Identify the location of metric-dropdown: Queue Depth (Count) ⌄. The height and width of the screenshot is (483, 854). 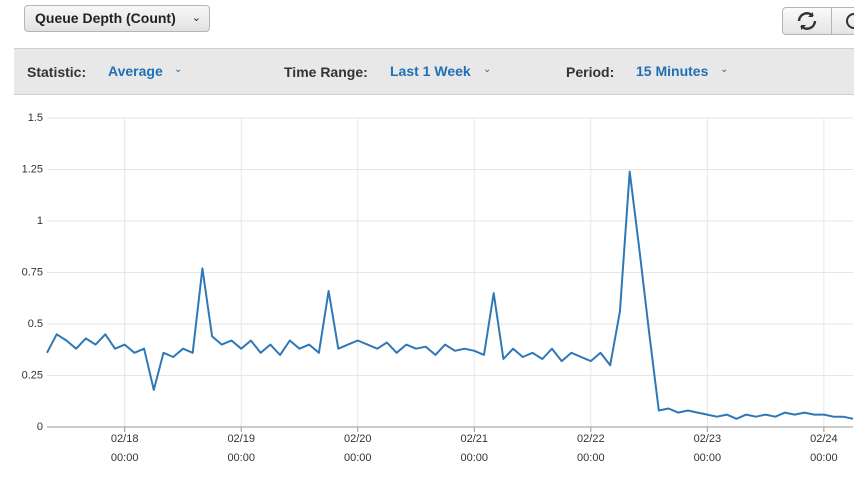
(117, 18).